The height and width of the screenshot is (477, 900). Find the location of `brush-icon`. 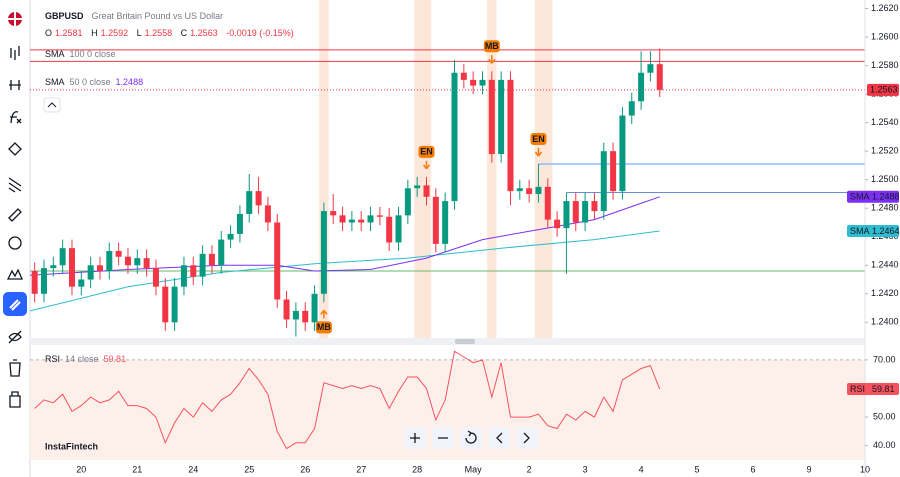

brush-icon is located at coordinates (15, 215).